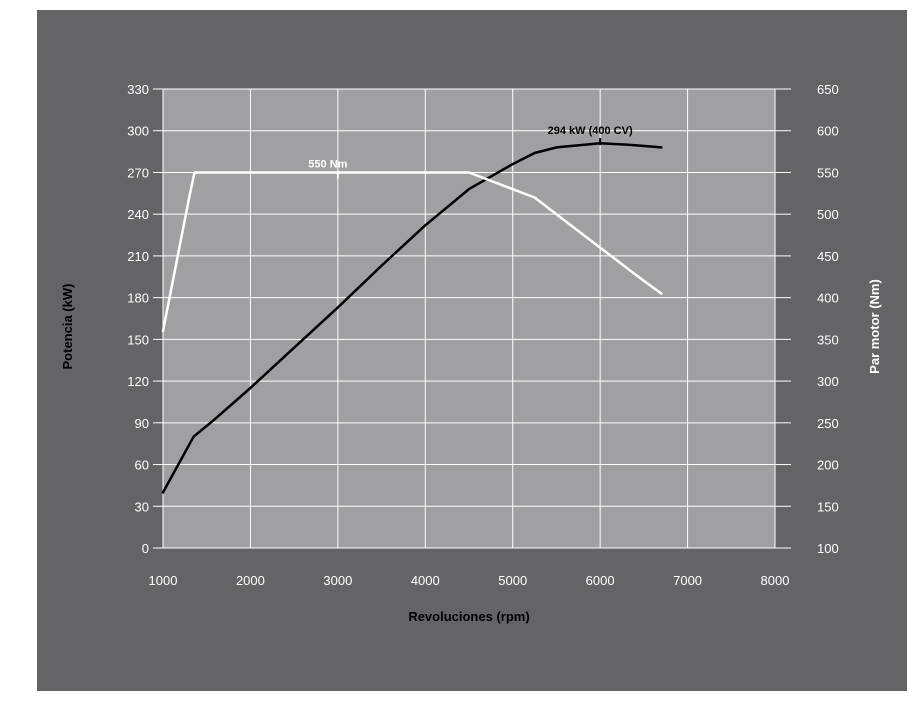 Image resolution: width=916 pixels, height=701 pixels. What do you see at coordinates (138, 131) in the screenshot?
I see `y-left-tick-label: 300` at bounding box center [138, 131].